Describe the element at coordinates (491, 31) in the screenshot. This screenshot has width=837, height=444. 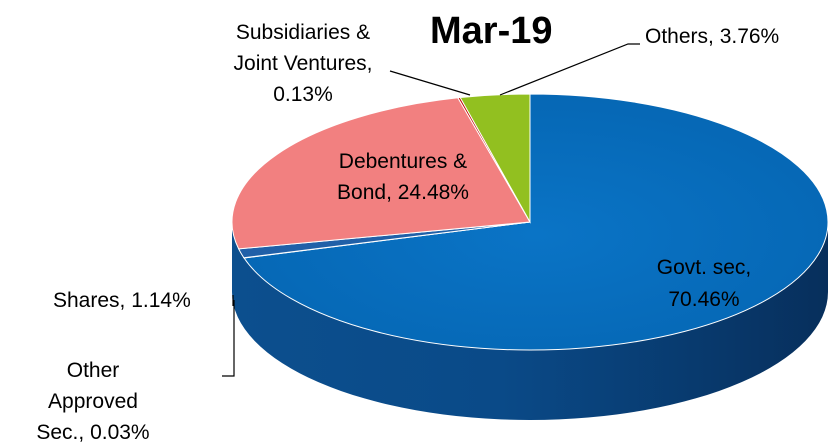
I see `chart-title: Mar-19` at that location.